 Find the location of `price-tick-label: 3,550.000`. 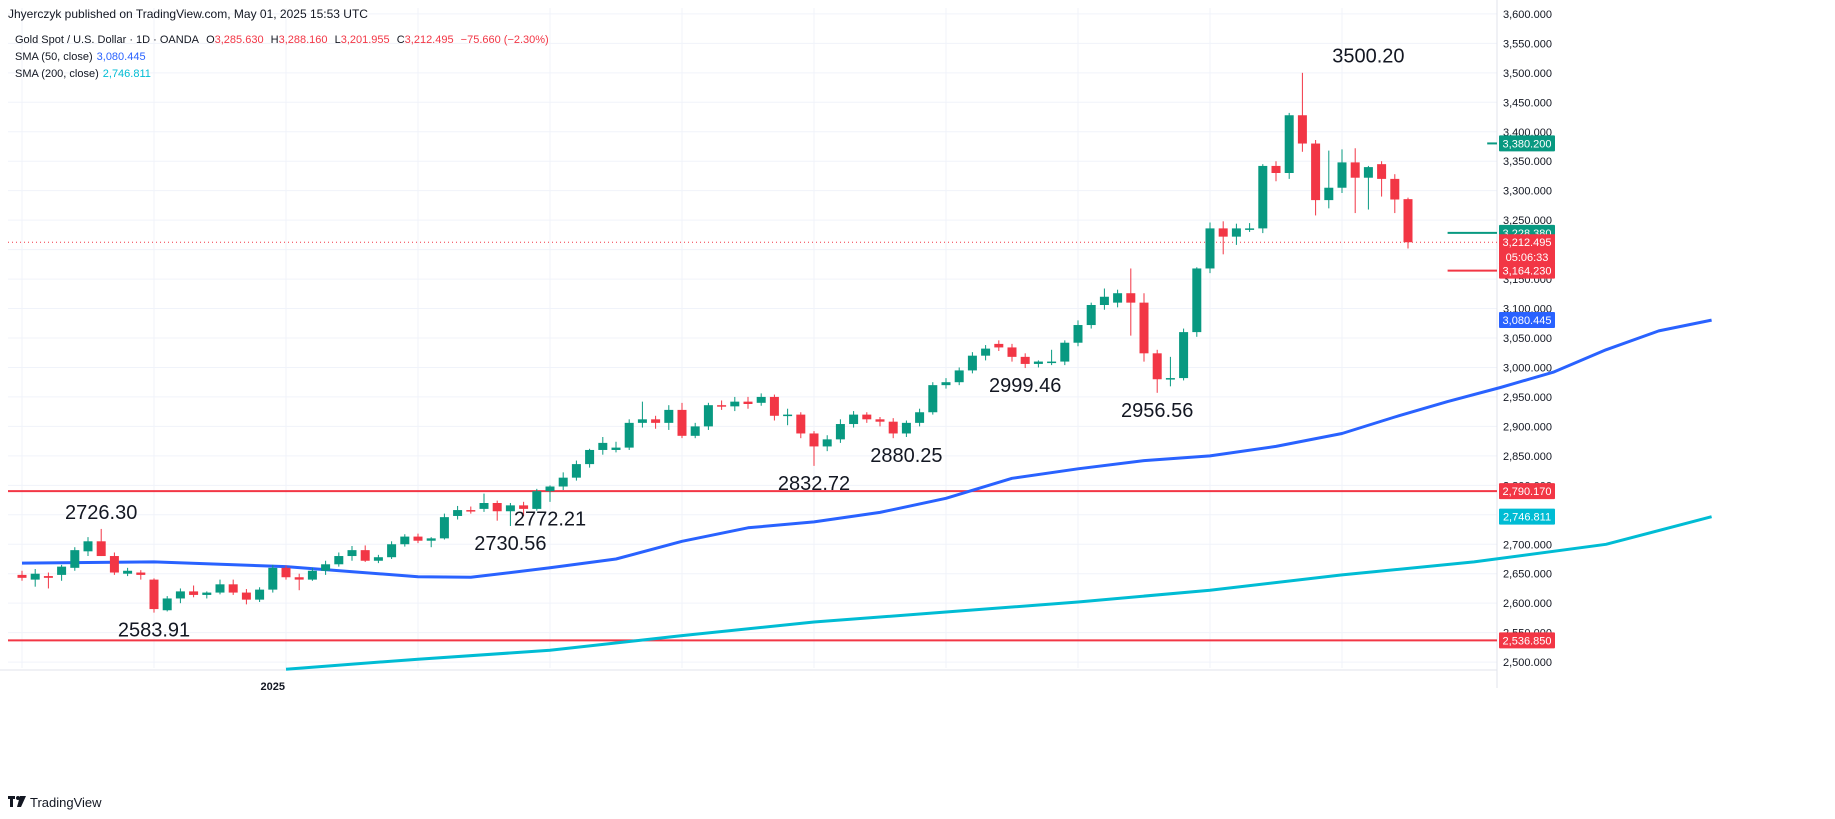

price-tick-label: 3,550.000 is located at coordinates (1527, 44).